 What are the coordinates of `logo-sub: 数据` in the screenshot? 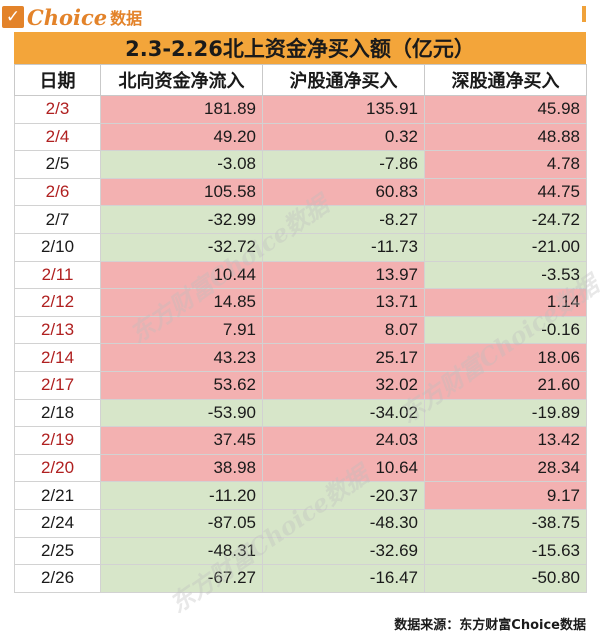 It's located at (126, 18).